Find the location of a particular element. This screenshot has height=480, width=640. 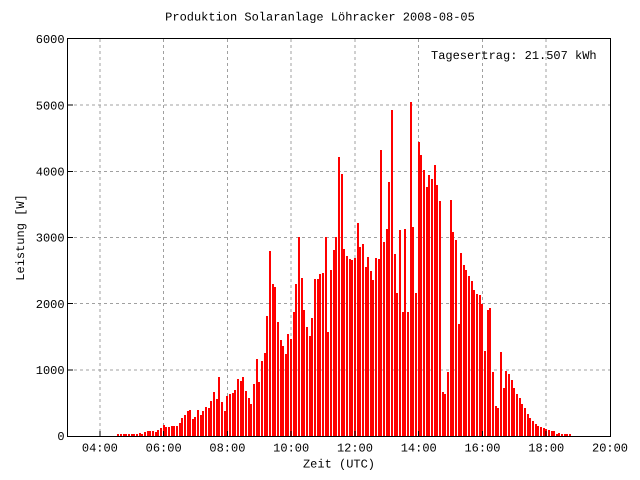

y-tick-label: 1000 is located at coordinates (50, 371).